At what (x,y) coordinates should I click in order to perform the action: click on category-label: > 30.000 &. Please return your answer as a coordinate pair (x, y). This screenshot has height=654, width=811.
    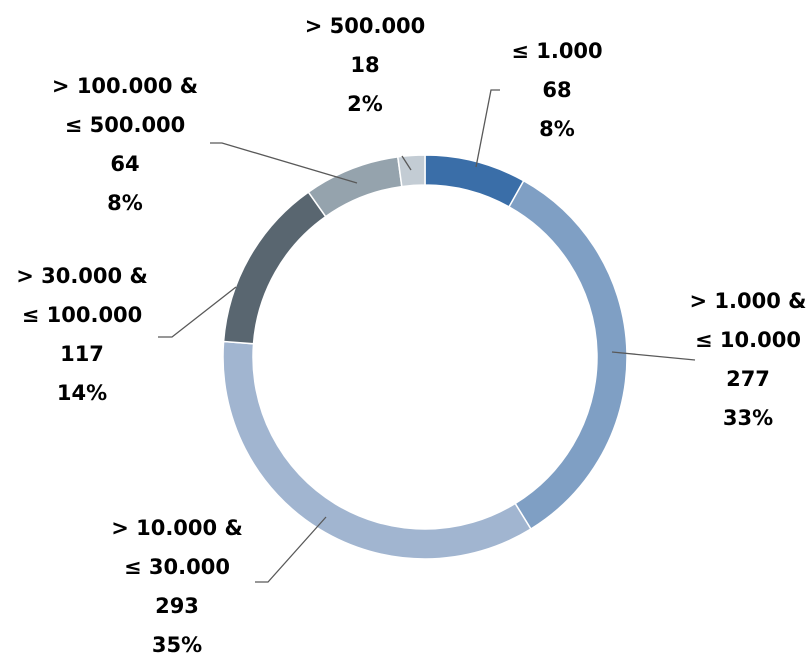
    Looking at the image, I should click on (82, 276).